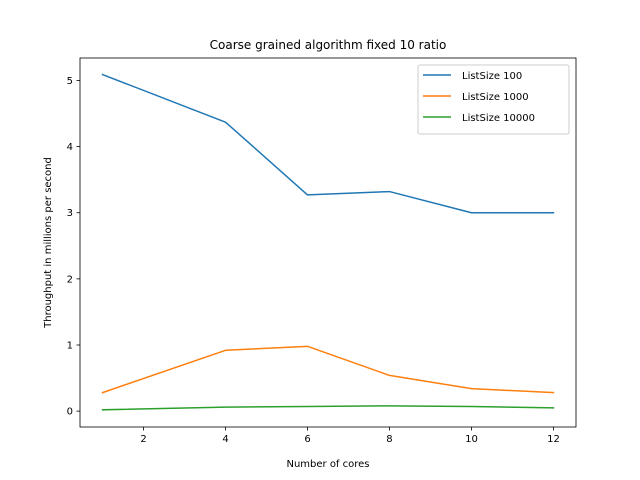 The image size is (640, 480). Describe the element at coordinates (498, 118) in the screenshot. I see `legend-label: ListSize 10000` at that location.